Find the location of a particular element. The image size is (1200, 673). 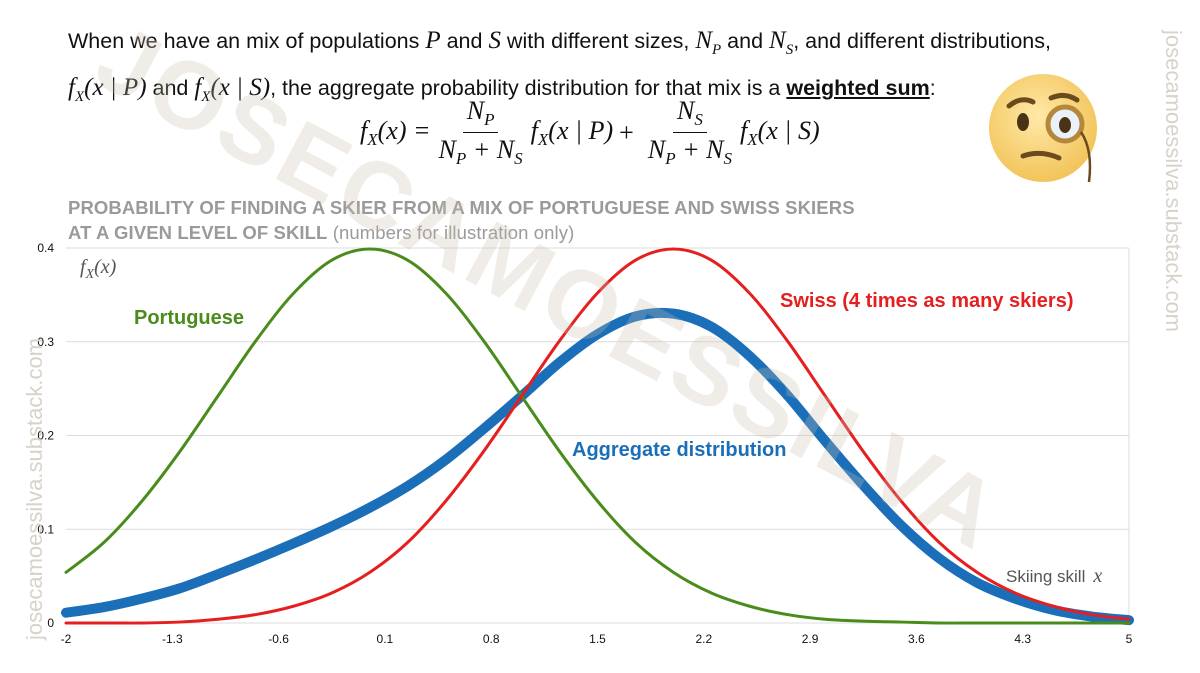

y-tick-label: 0 is located at coordinates (50, 623).